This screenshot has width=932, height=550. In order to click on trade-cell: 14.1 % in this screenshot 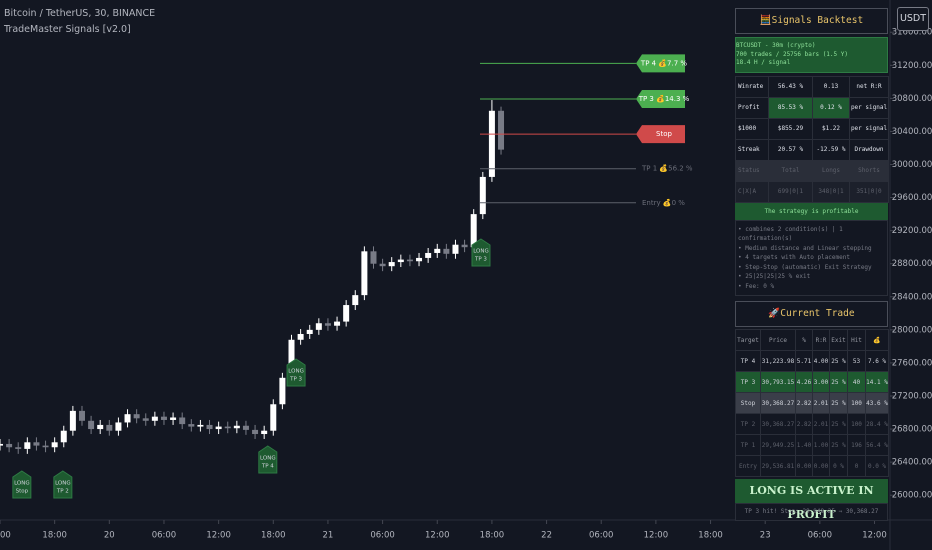, I will do `click(877, 382)`.